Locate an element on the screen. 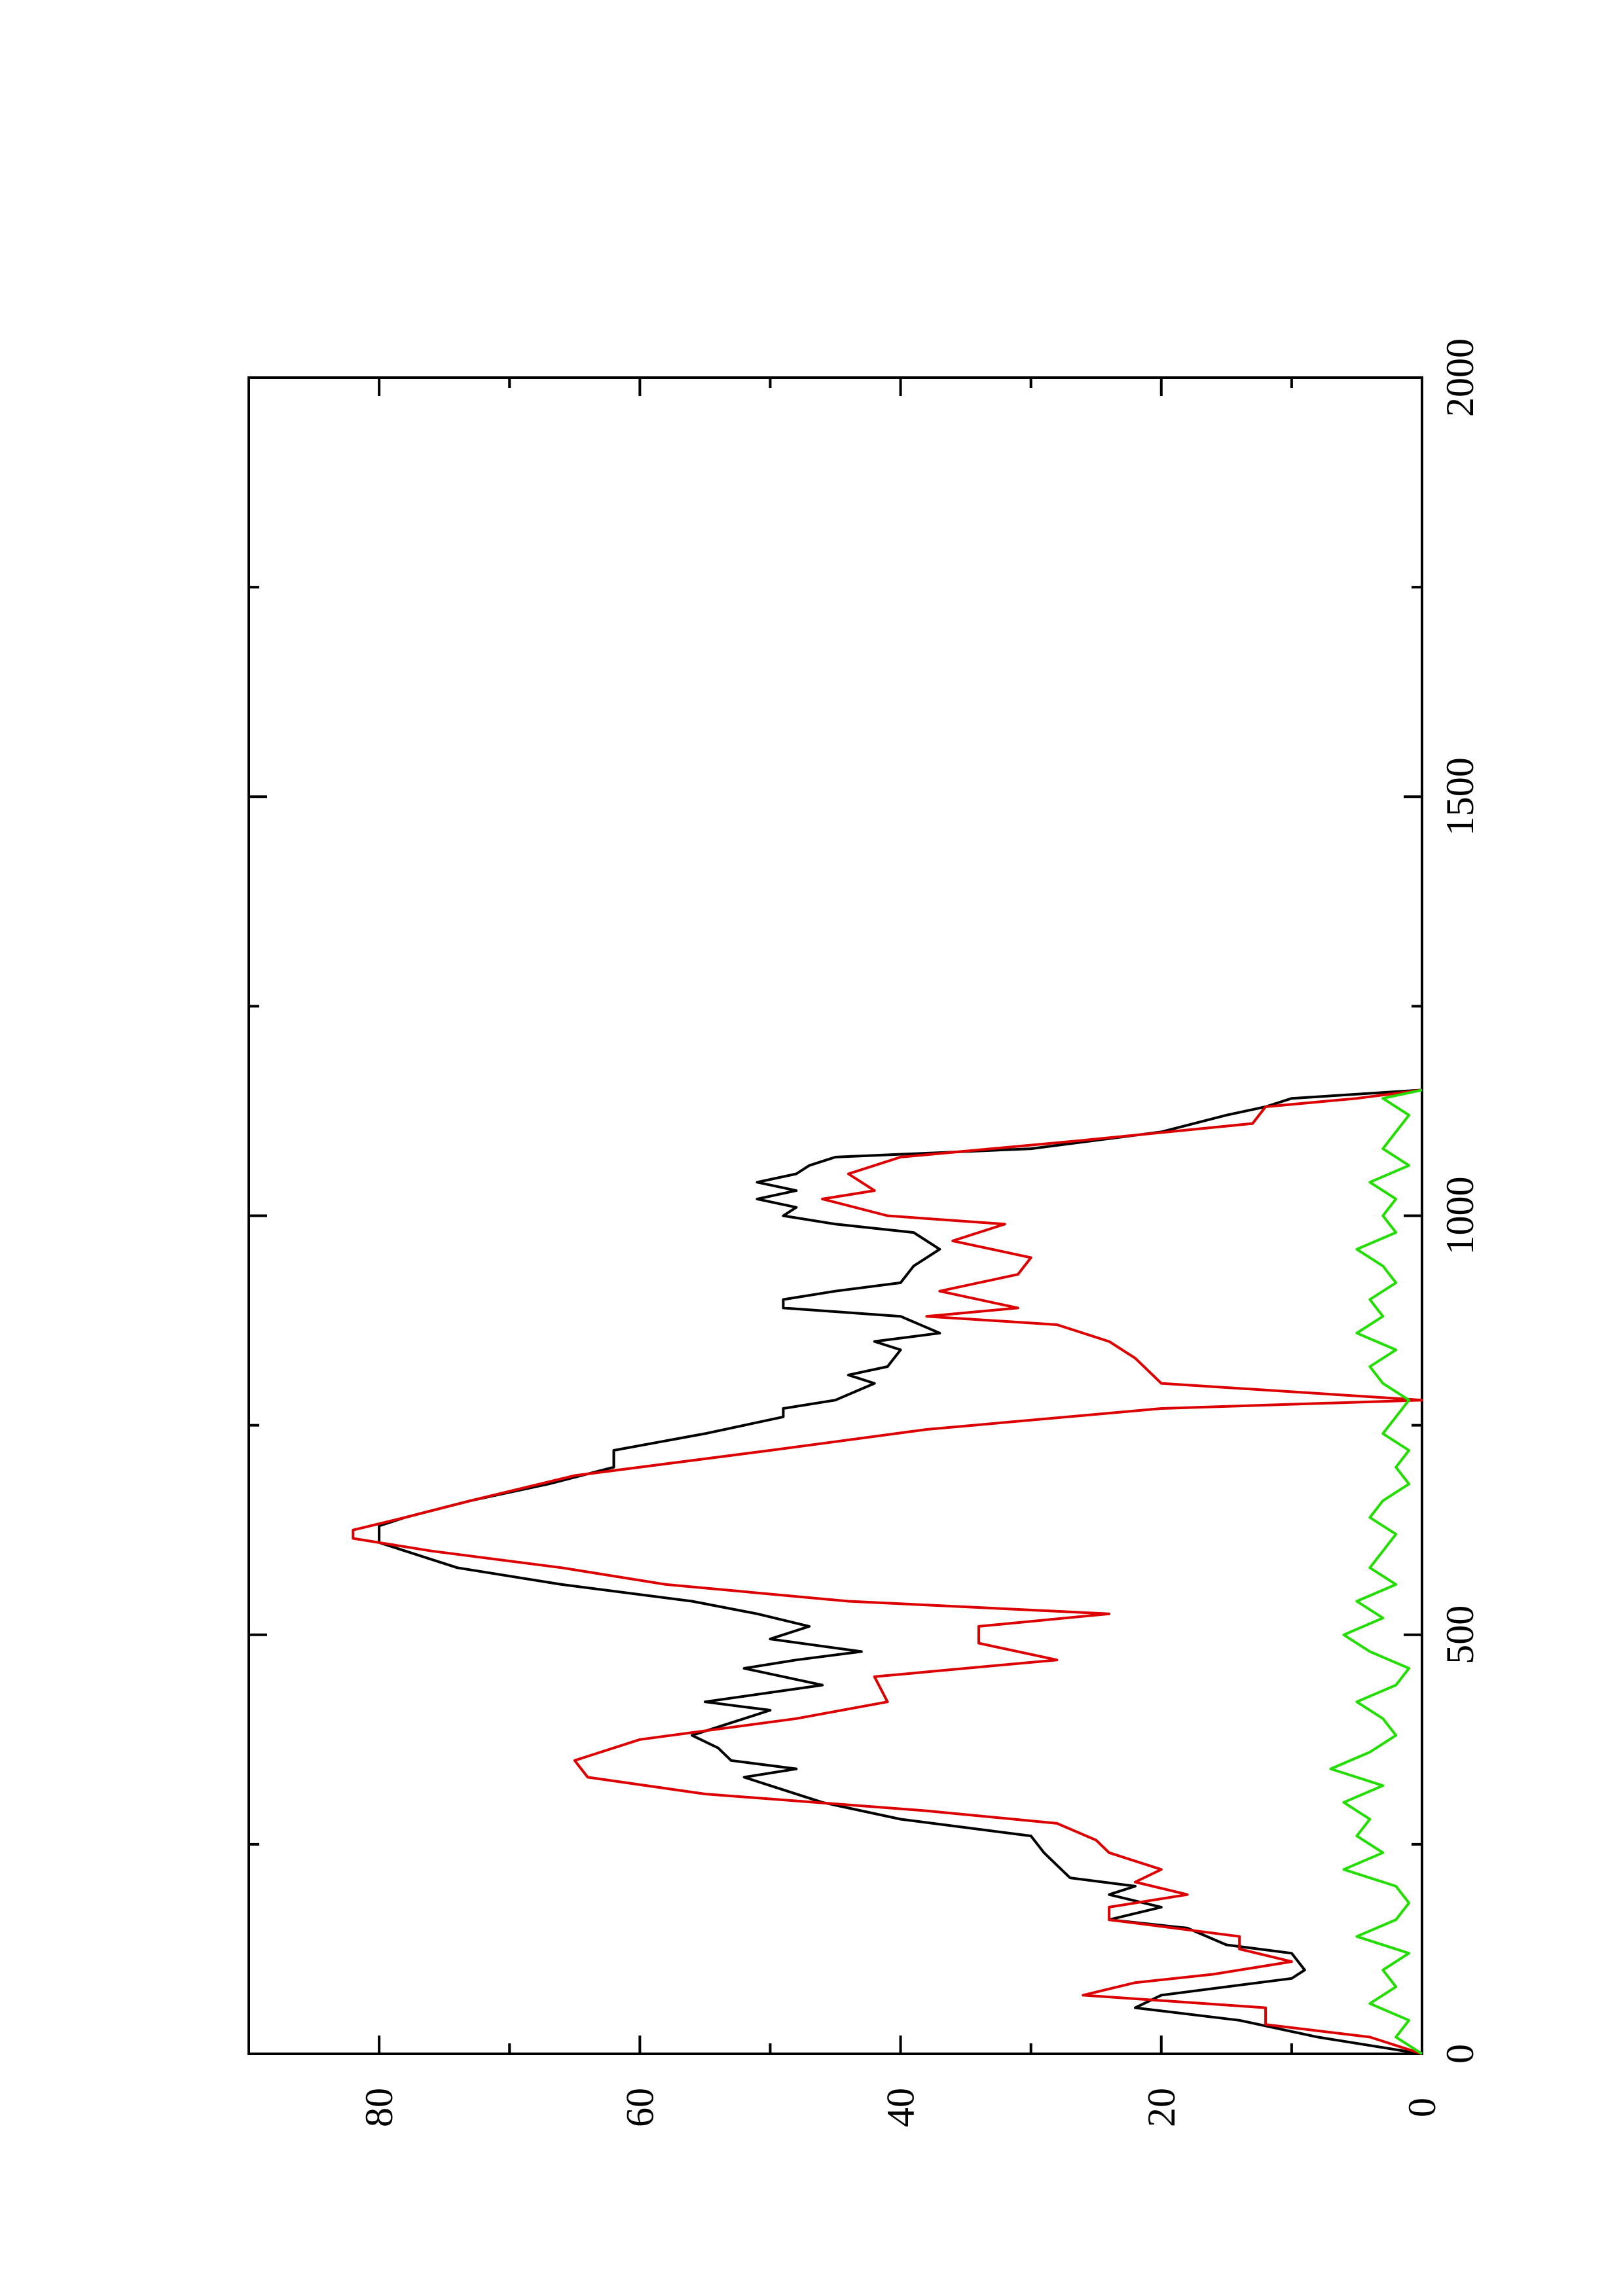 The width and height of the screenshot is (1623, 2296). x-tick-label: 1000 is located at coordinates (1460, 1216).